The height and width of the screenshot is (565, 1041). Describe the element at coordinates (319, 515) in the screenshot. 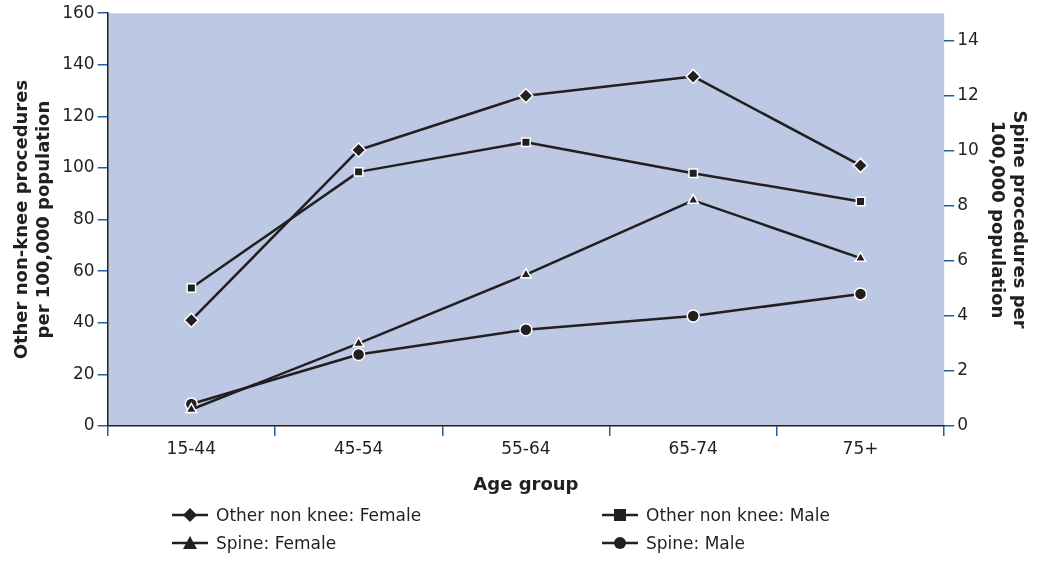

I see `legend-label: Other non knee: Female` at that location.